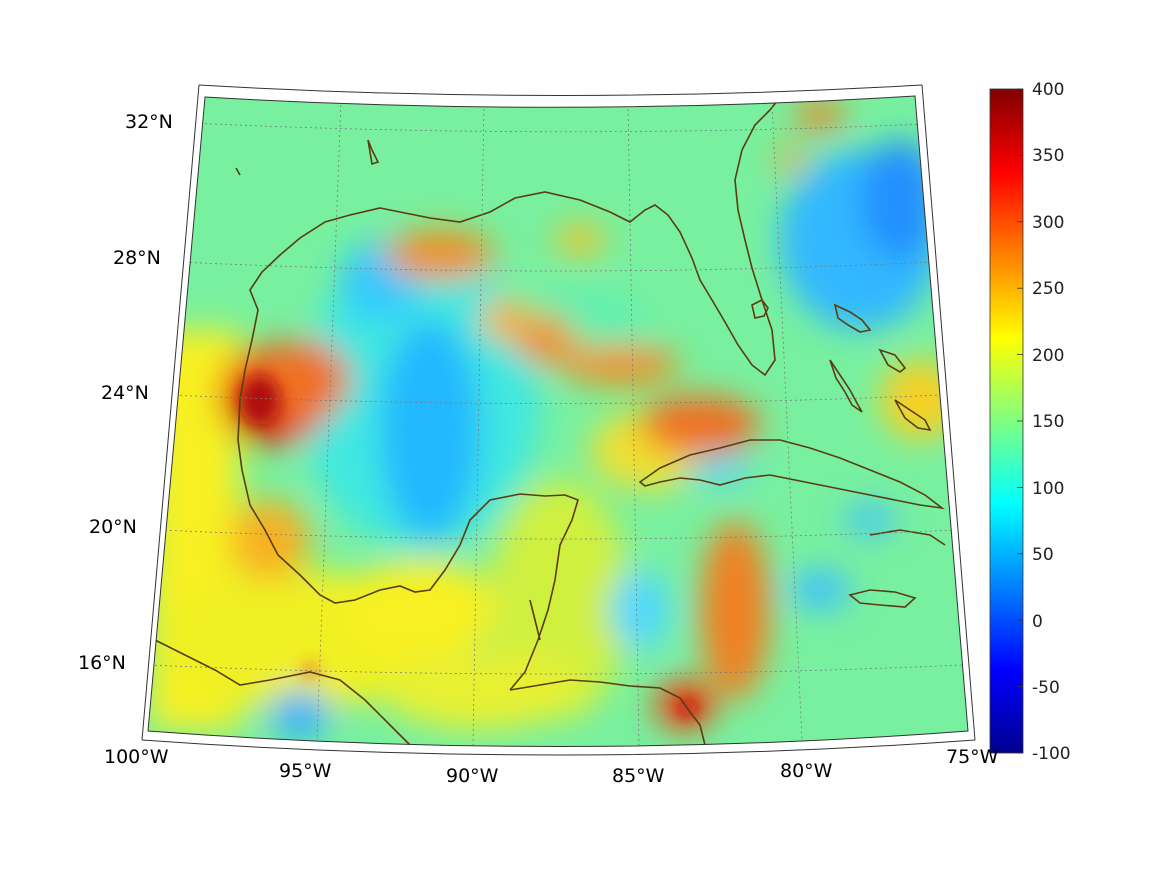  What do you see at coordinates (1006, 421) in the screenshot?
I see `colorbar` at bounding box center [1006, 421].